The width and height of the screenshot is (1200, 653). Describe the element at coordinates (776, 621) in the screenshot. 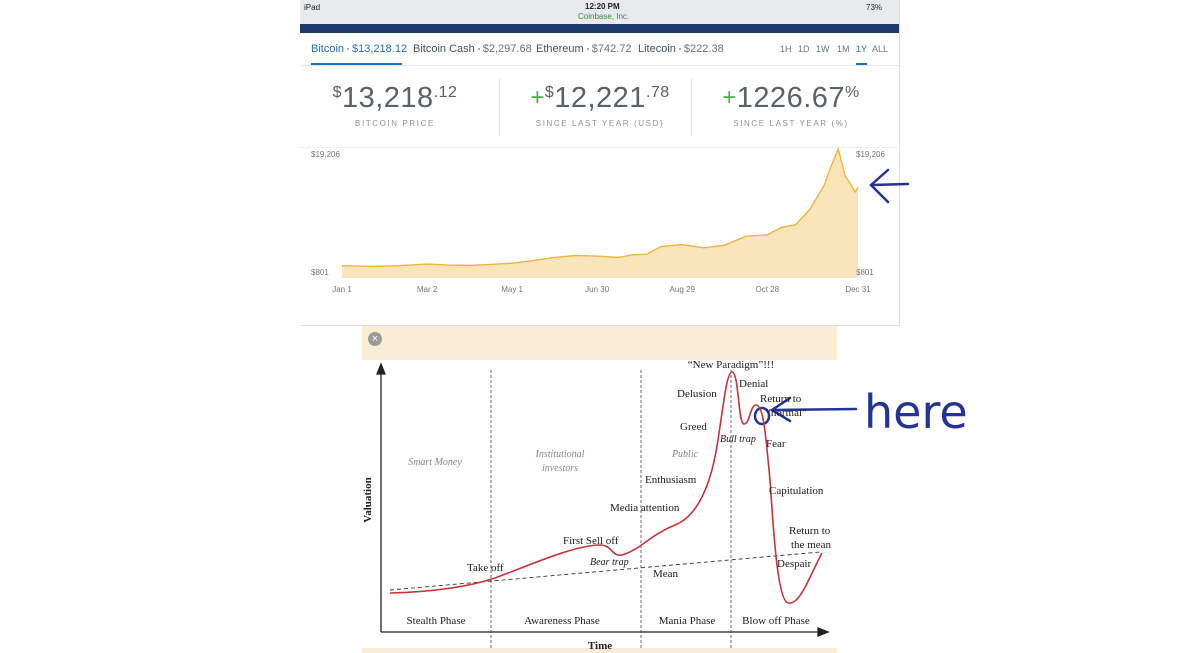

I see `phase-label: Blow off Phase` at that location.